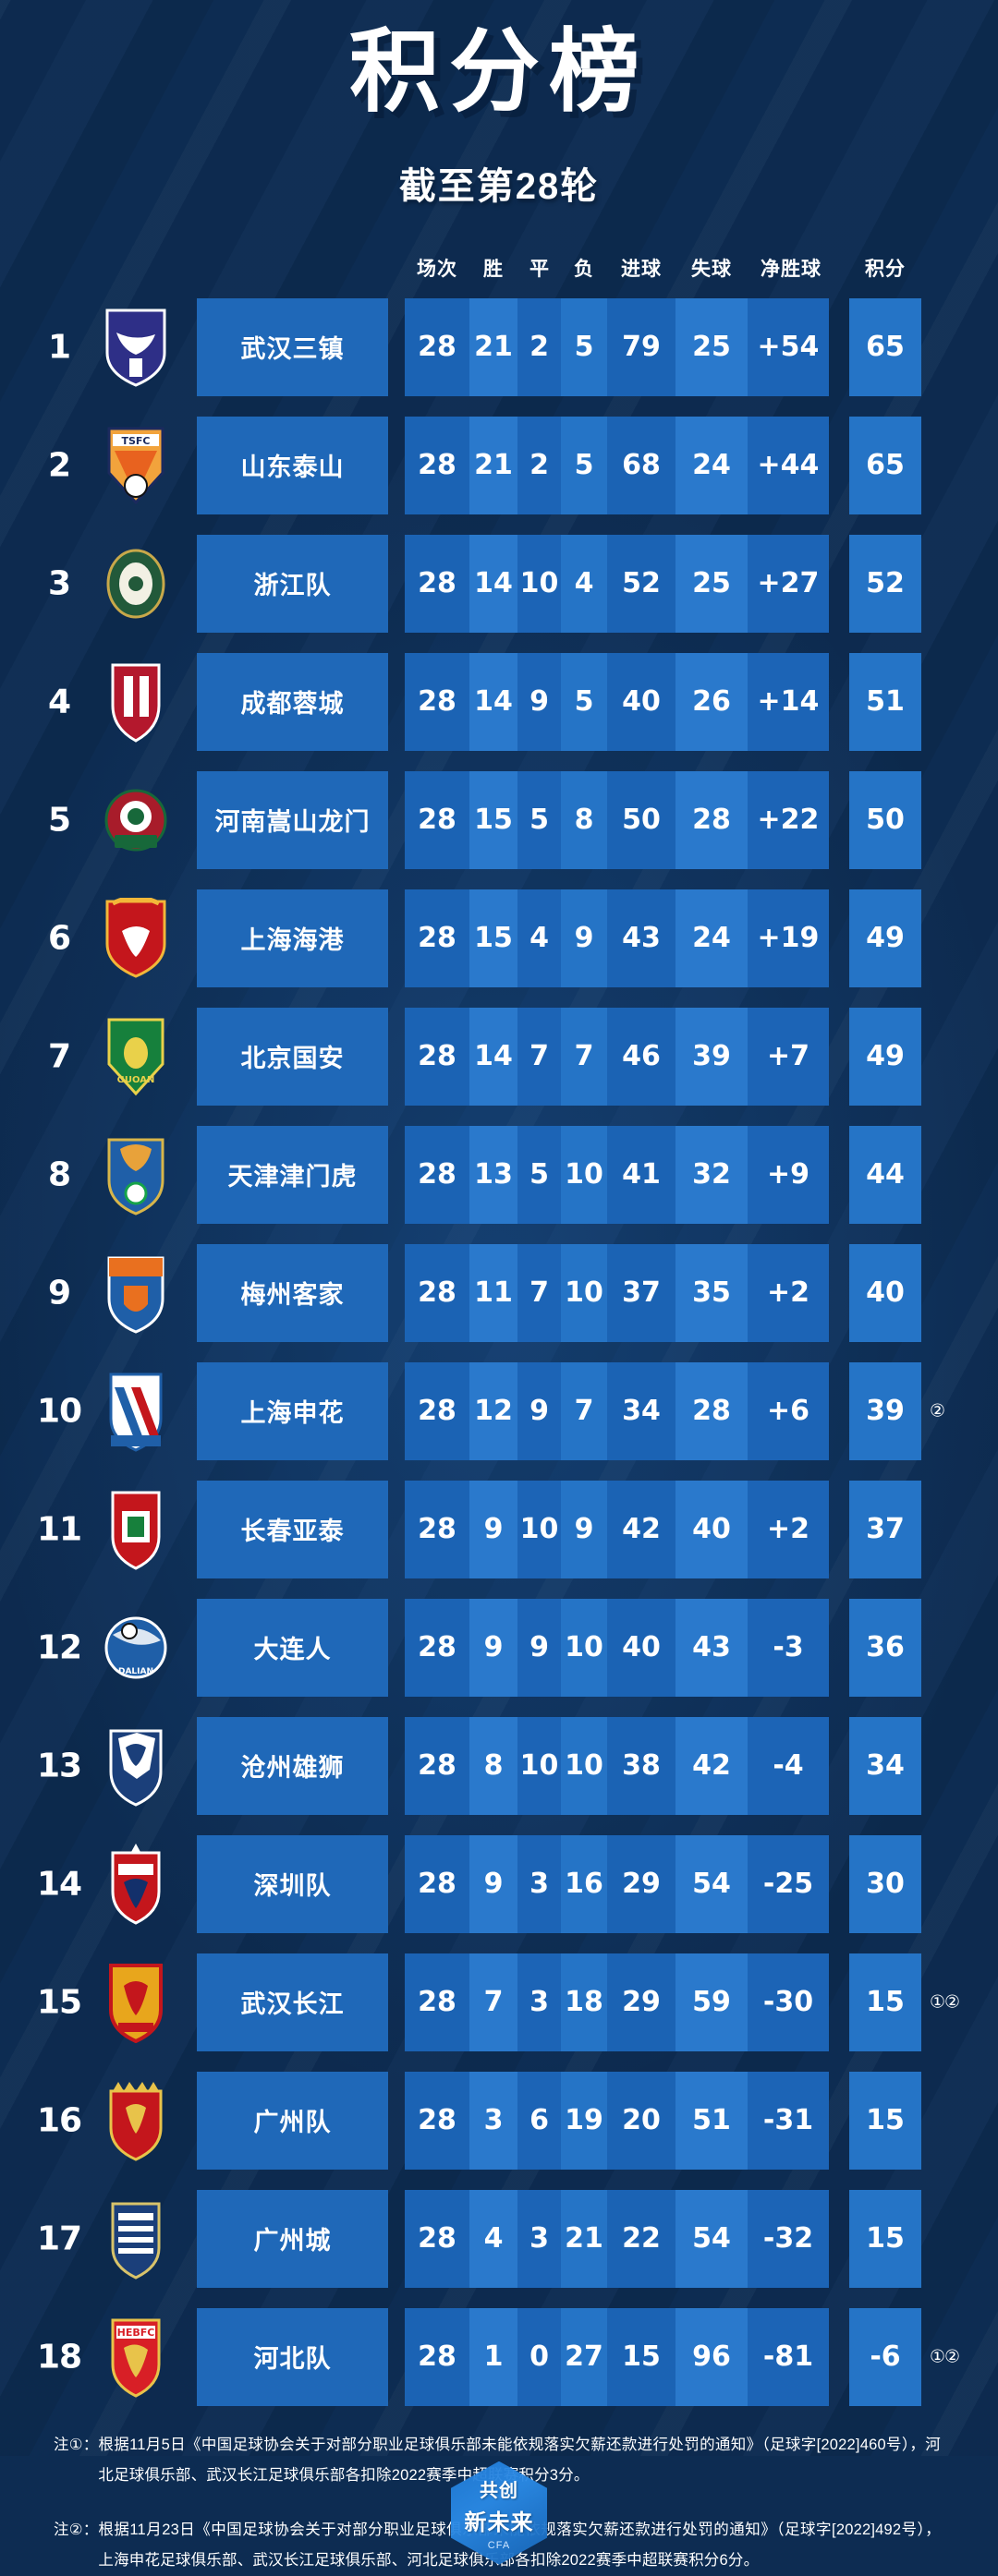 The image size is (998, 2576). Describe the element at coordinates (788, 2120) in the screenshot. I see `stat-gd: -31` at that location.